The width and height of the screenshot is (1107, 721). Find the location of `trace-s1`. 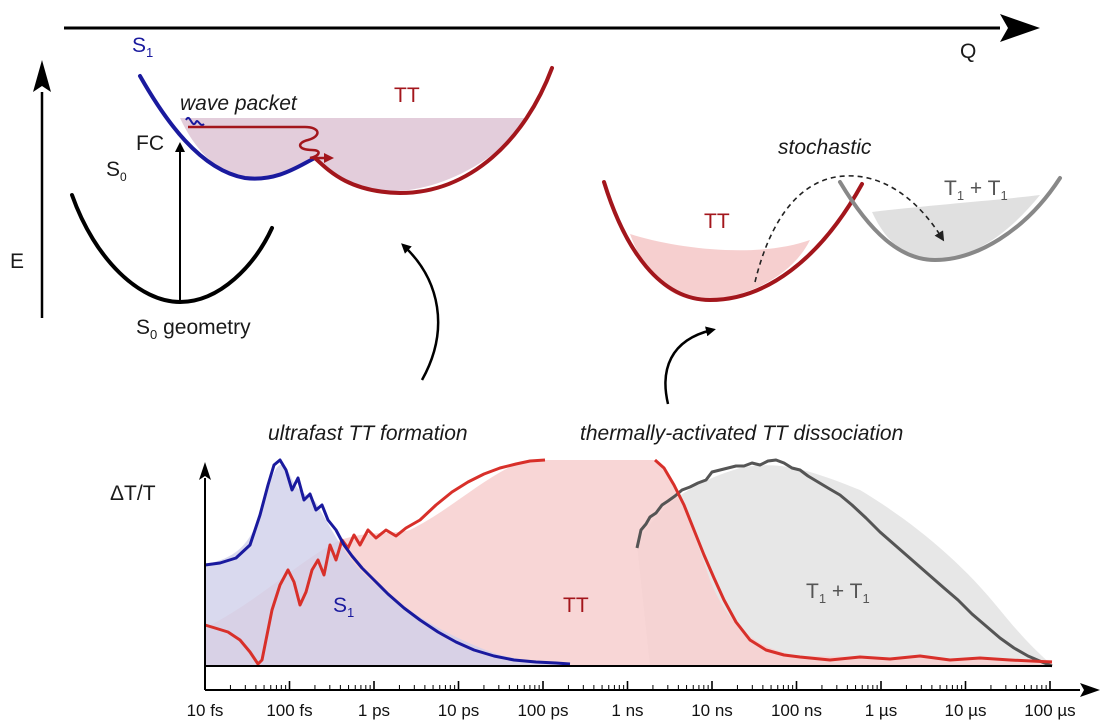

trace-s1 is located at coordinates (387, 562).